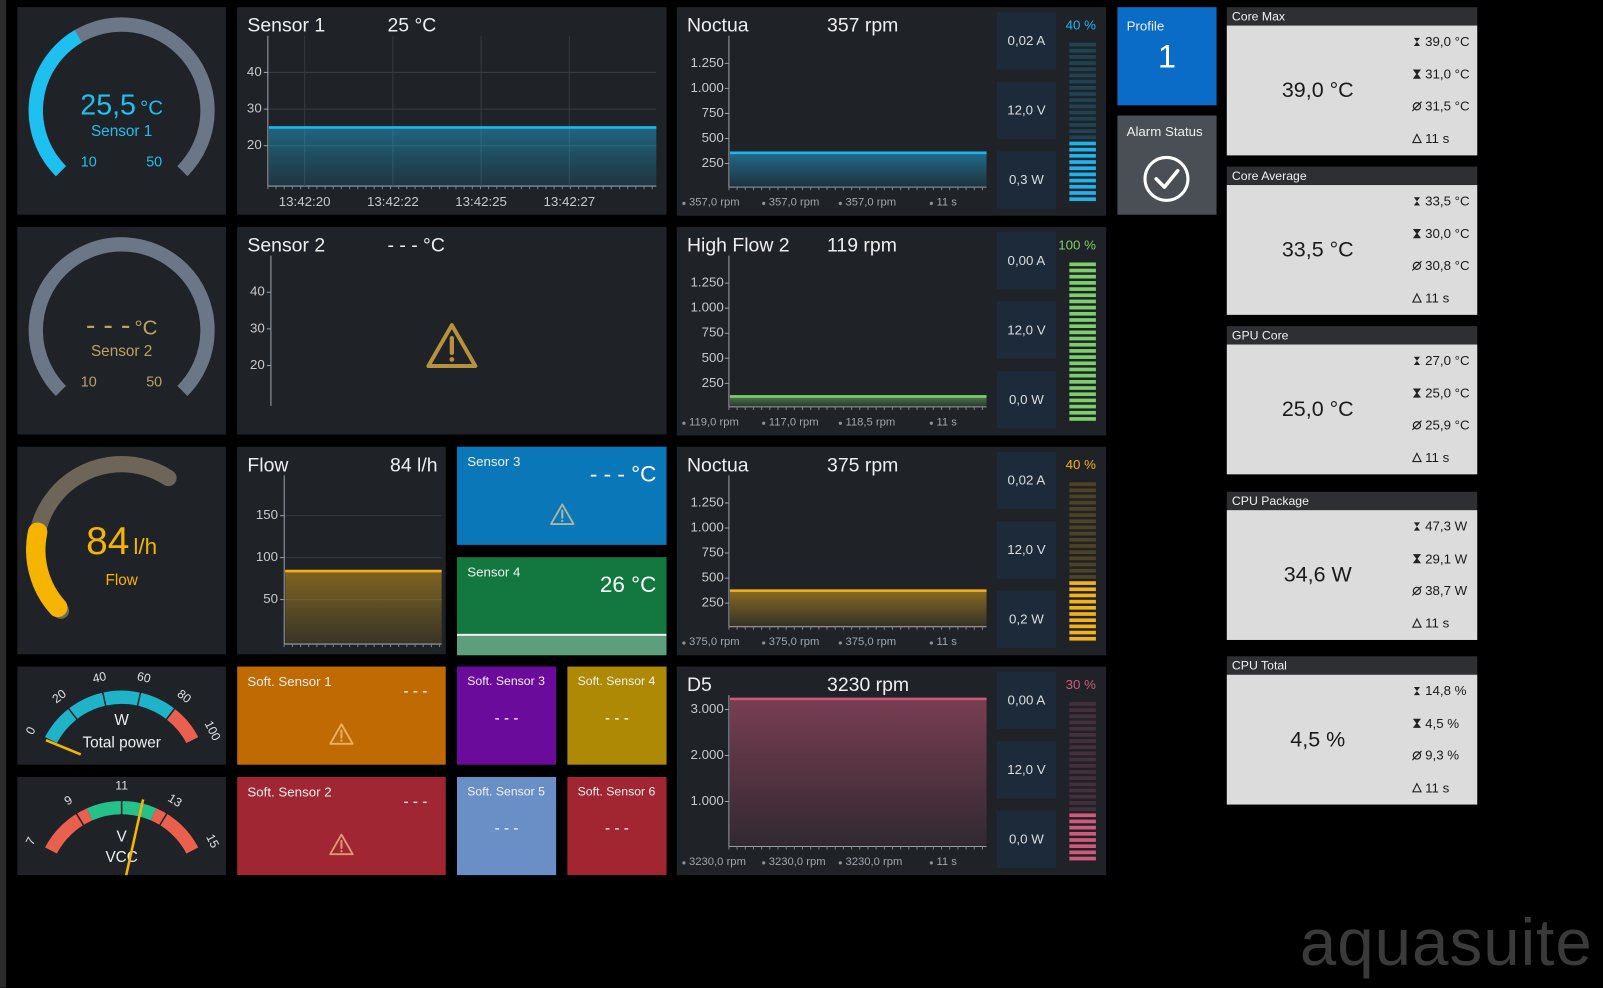 The width and height of the screenshot is (1603, 988). I want to click on fan-readout: 0,0 W, so click(1026, 839).